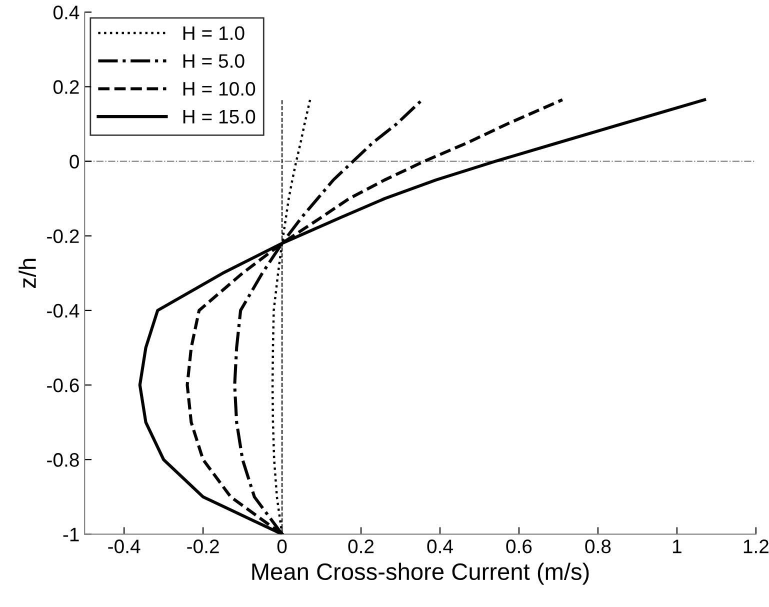 The image size is (769, 607). What do you see at coordinates (27, 273) in the screenshot?
I see `y-axis-title: z/h` at bounding box center [27, 273].